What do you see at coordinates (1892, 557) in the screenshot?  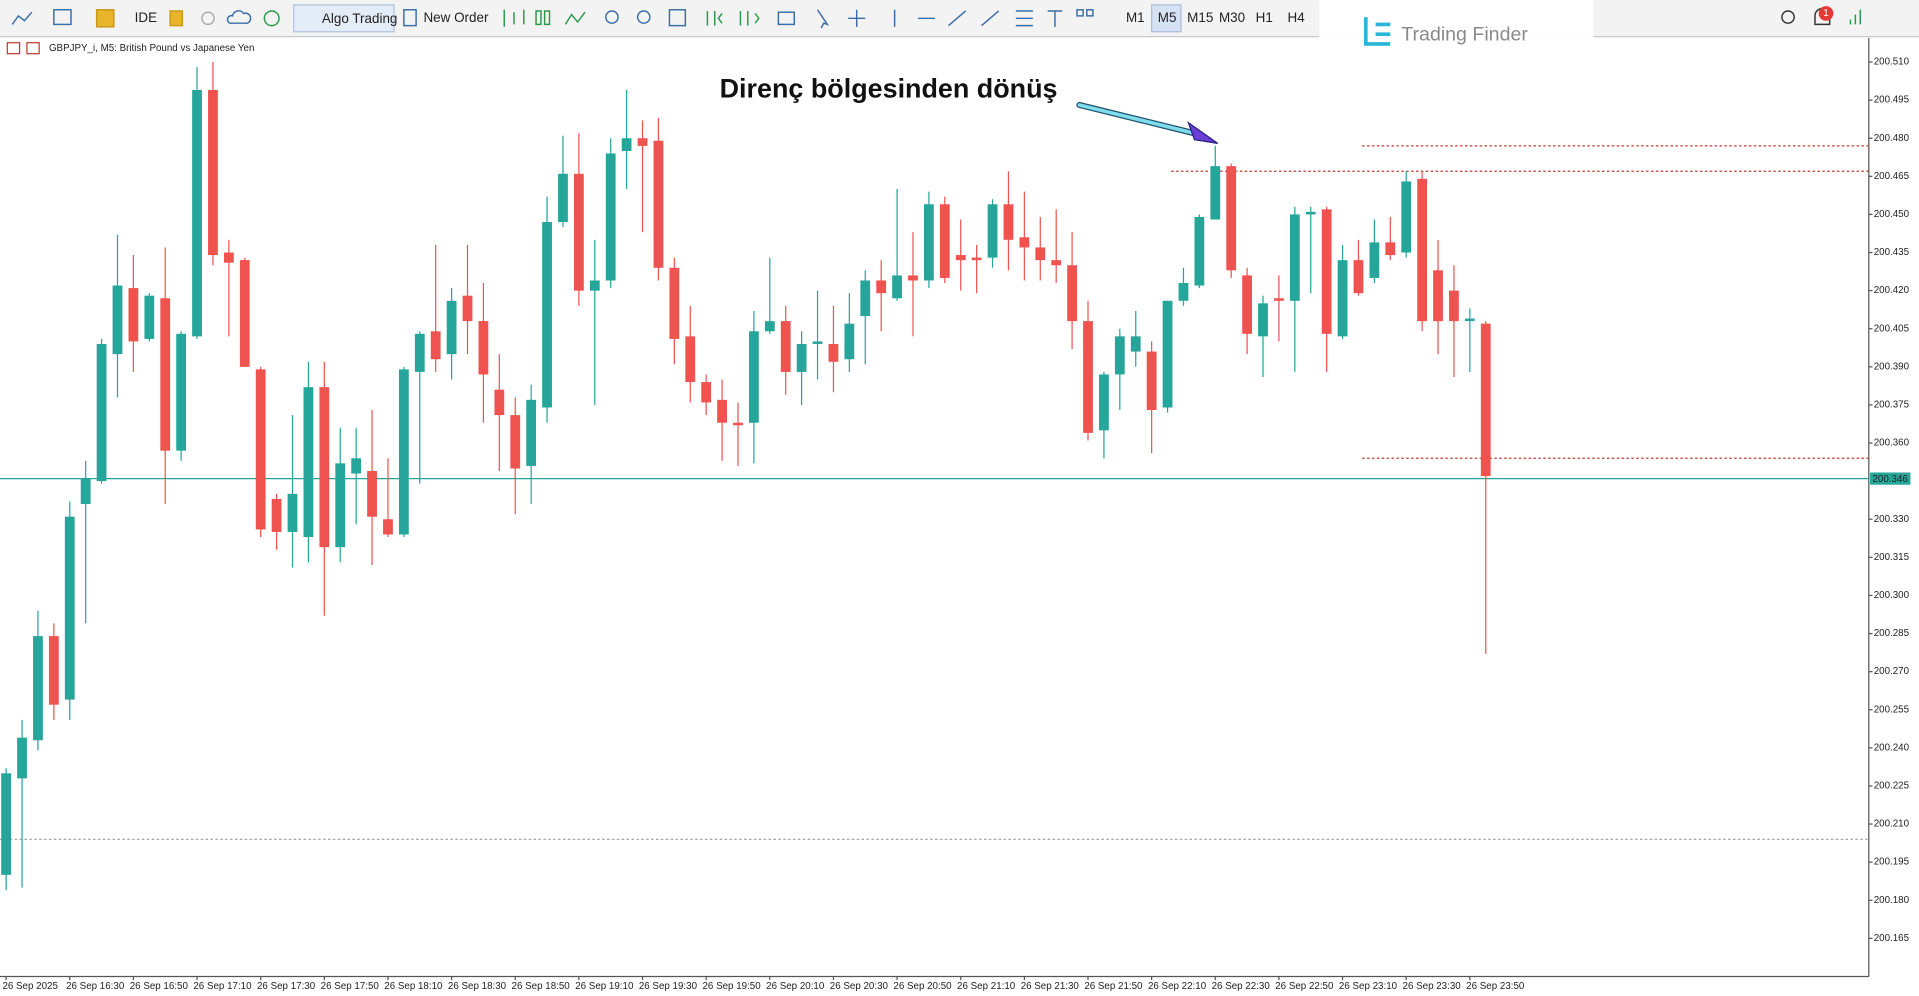 I see `y-tick-label: 200.315` at bounding box center [1892, 557].